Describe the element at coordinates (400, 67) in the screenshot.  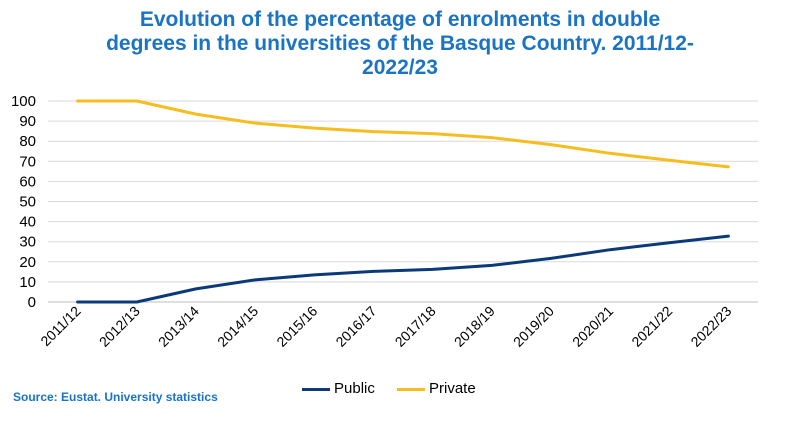
I see `title-line-3: 2022/23` at that location.